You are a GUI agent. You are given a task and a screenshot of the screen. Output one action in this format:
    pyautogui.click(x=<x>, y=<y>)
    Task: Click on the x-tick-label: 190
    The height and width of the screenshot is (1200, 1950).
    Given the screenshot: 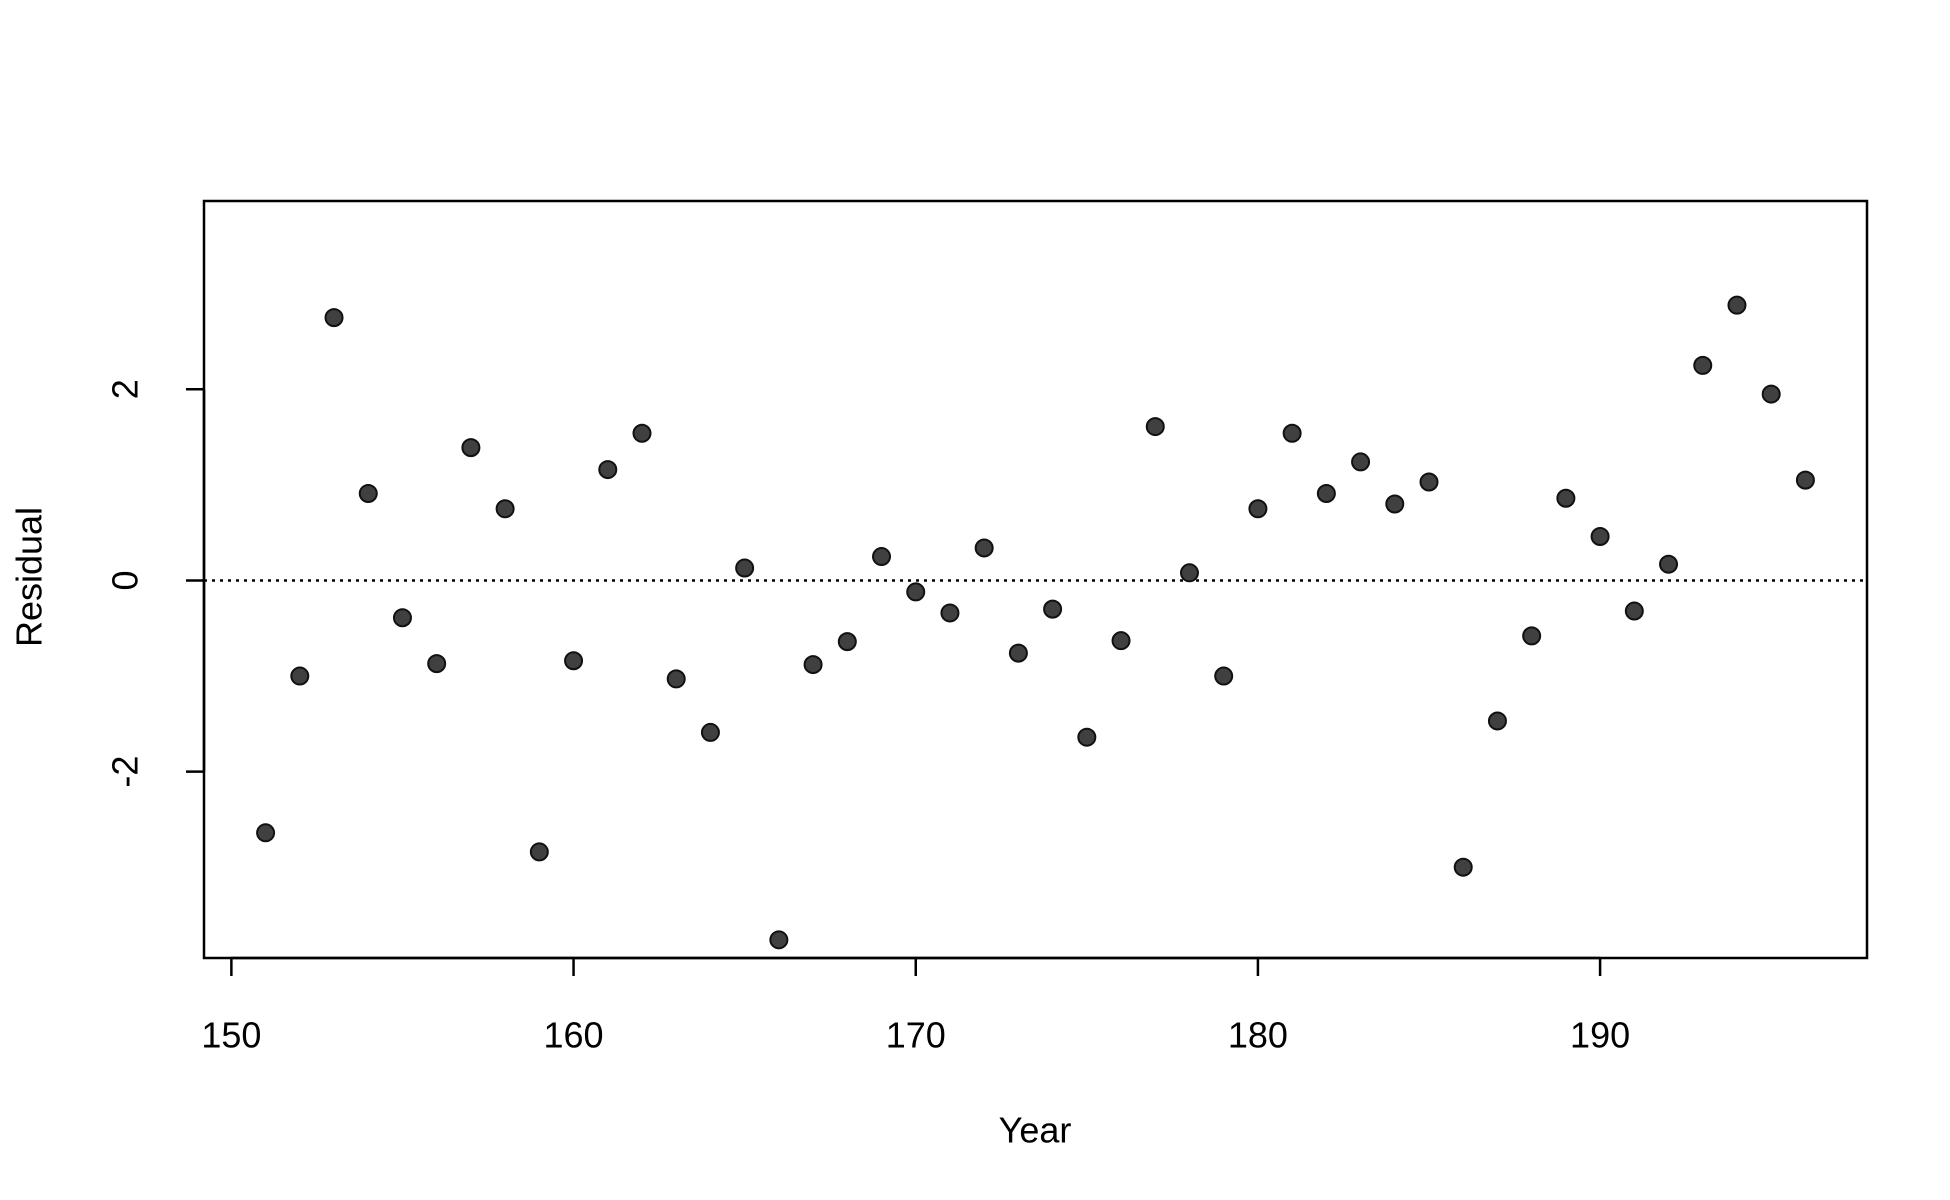 What is the action you would take?
    pyautogui.click(x=1600, y=1035)
    